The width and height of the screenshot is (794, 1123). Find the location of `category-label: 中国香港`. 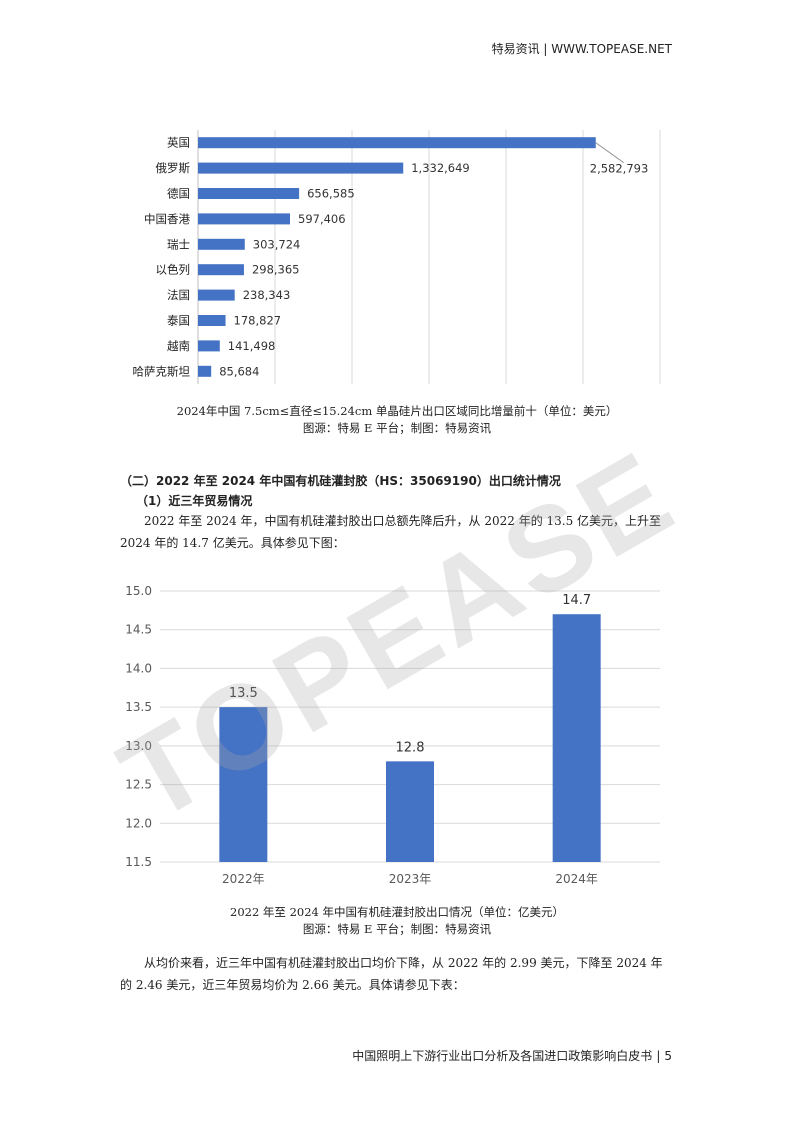

category-label: 中国香港 is located at coordinates (167, 219).